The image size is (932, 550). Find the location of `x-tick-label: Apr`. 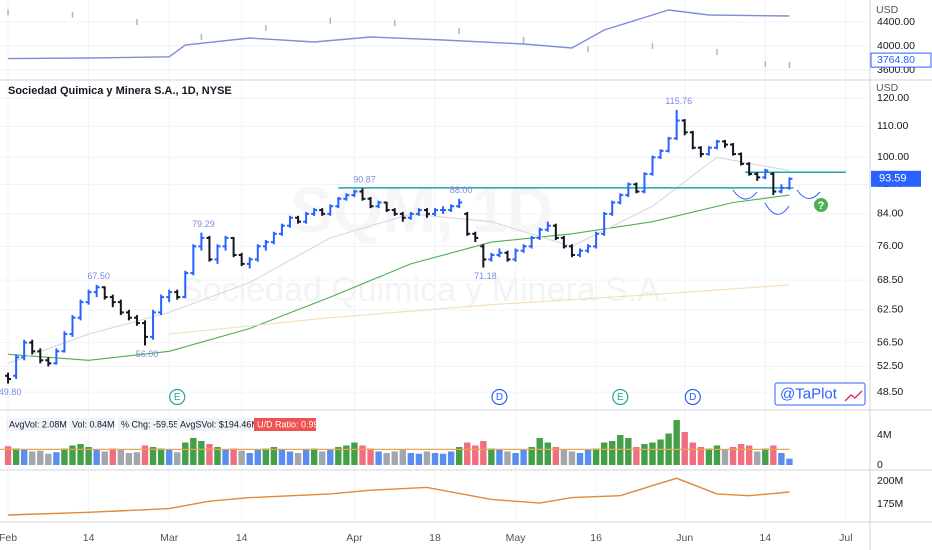

x-tick-label: Apr is located at coordinates (354, 538).